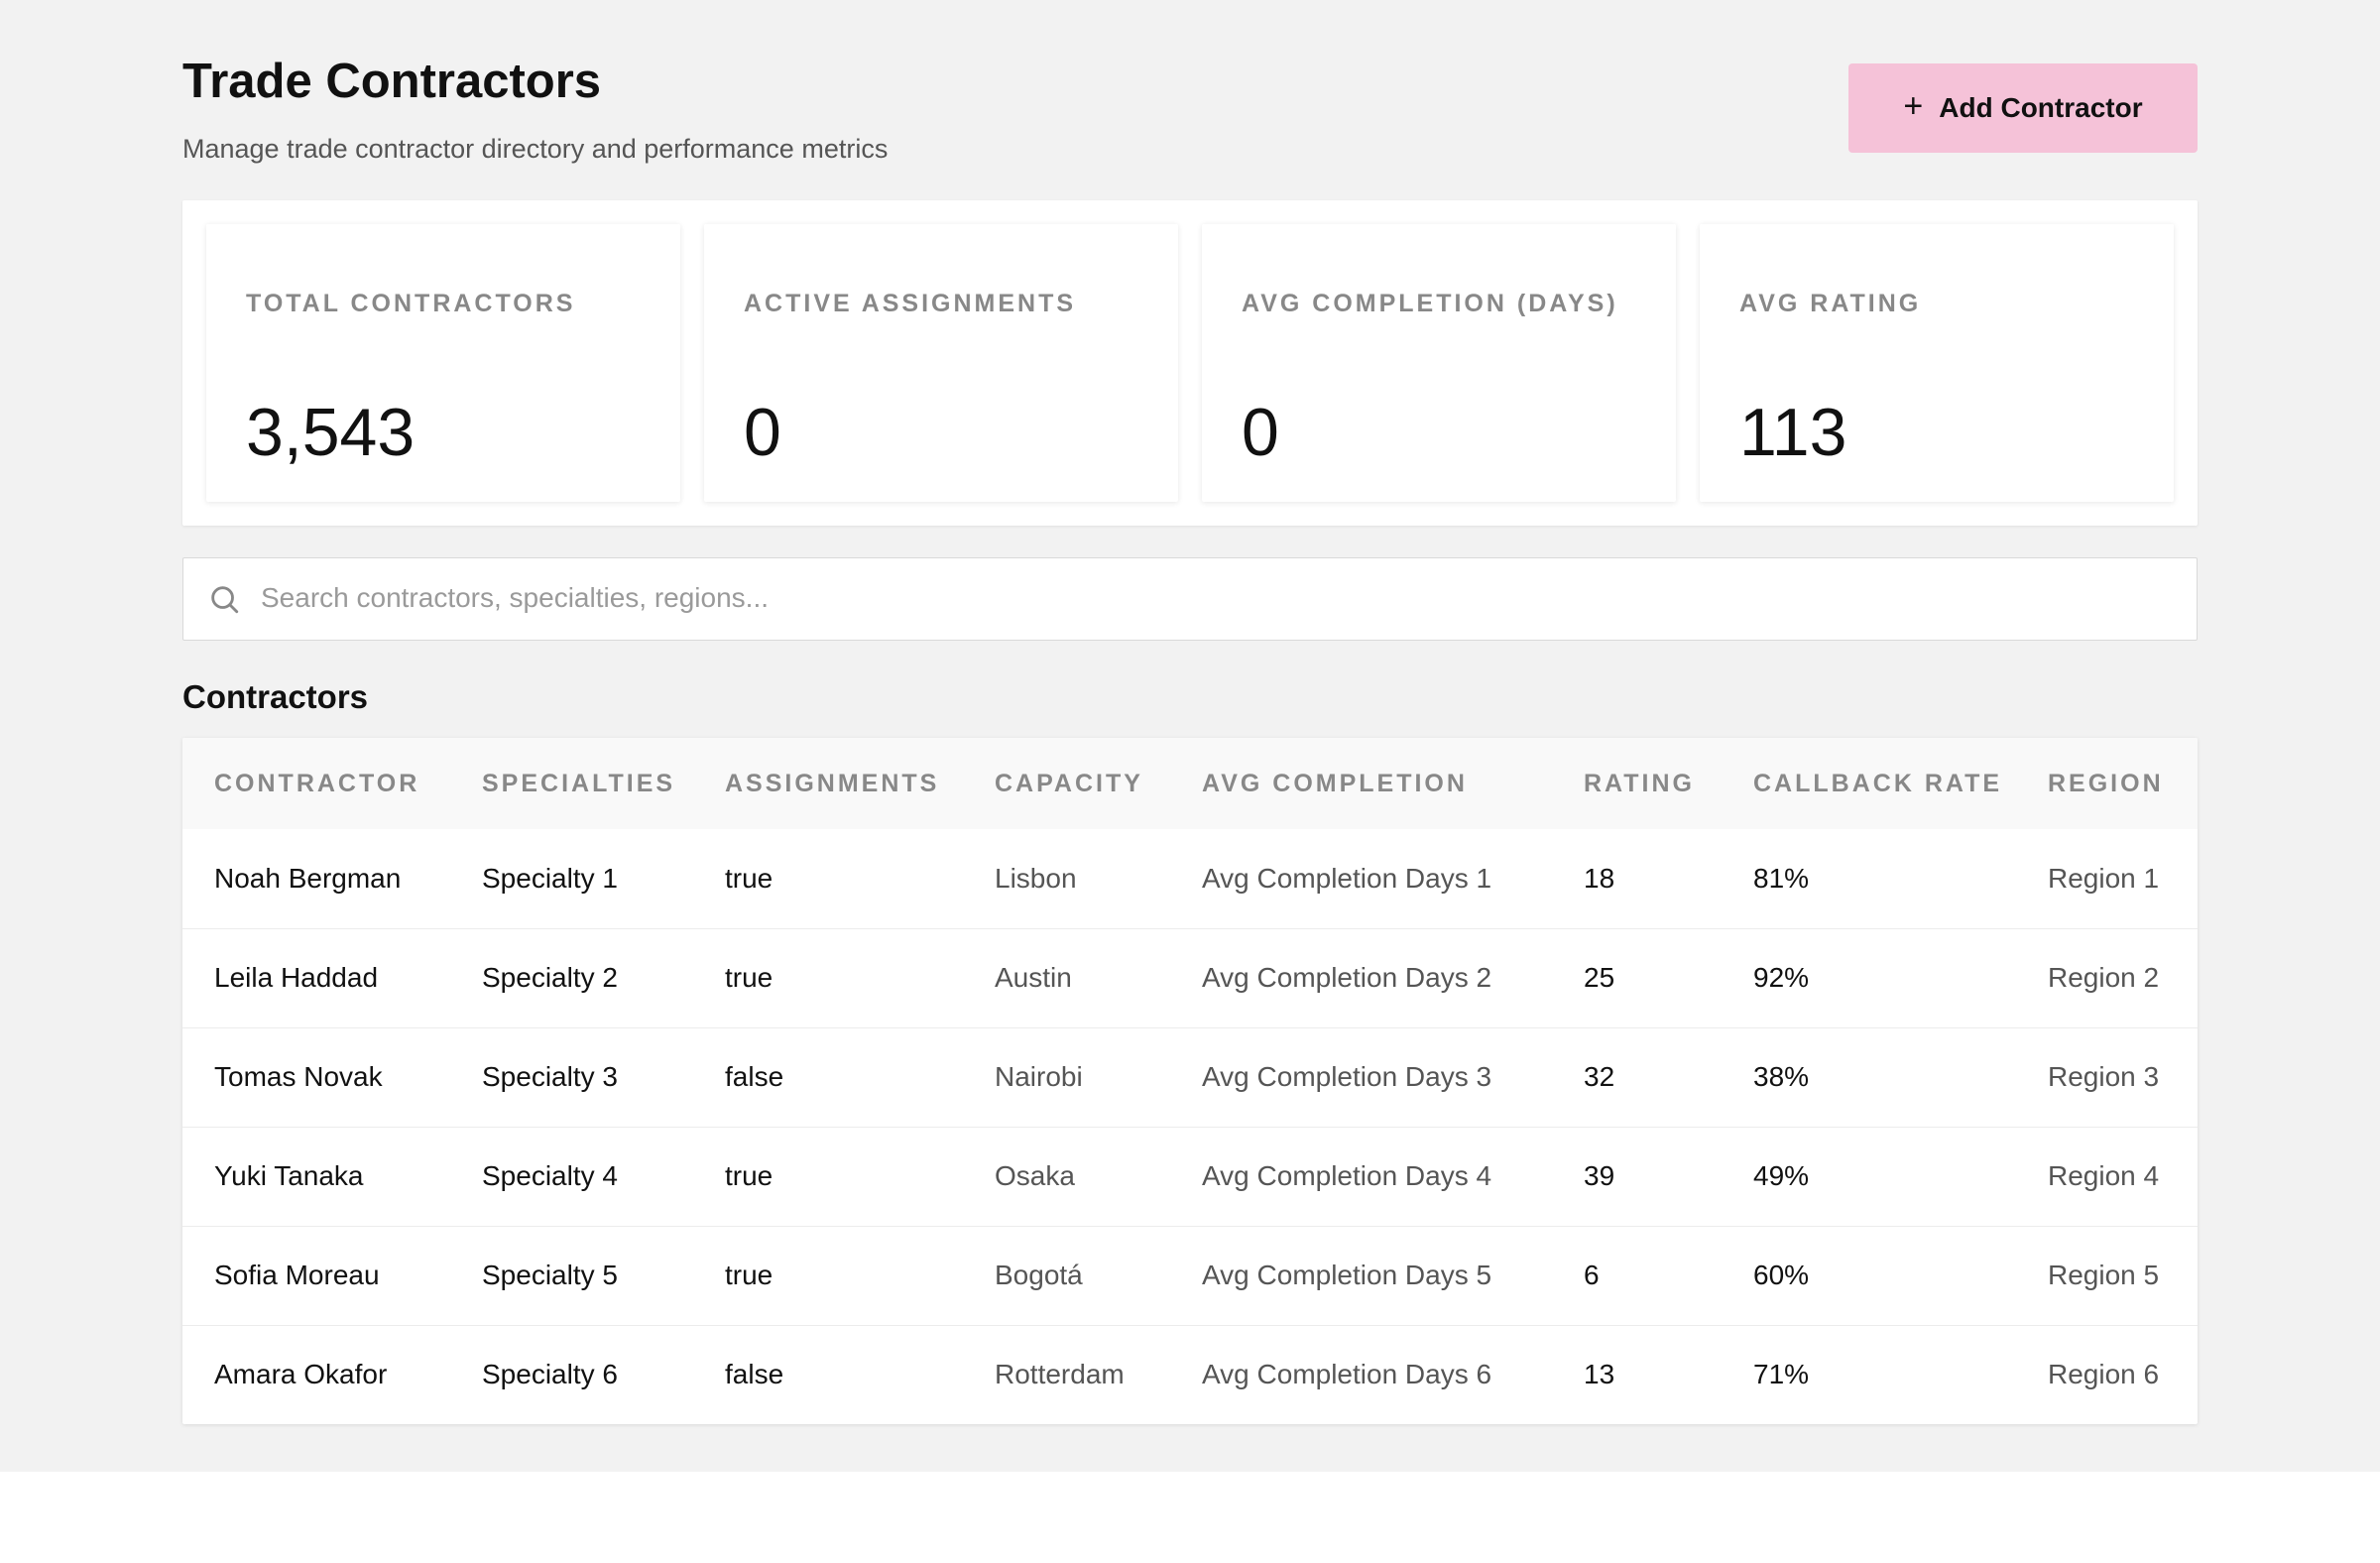 This screenshot has width=2380, height=1563. Describe the element at coordinates (1878, 783) in the screenshot. I see `column-header-callback-rate: CALLBACK RATE` at that location.